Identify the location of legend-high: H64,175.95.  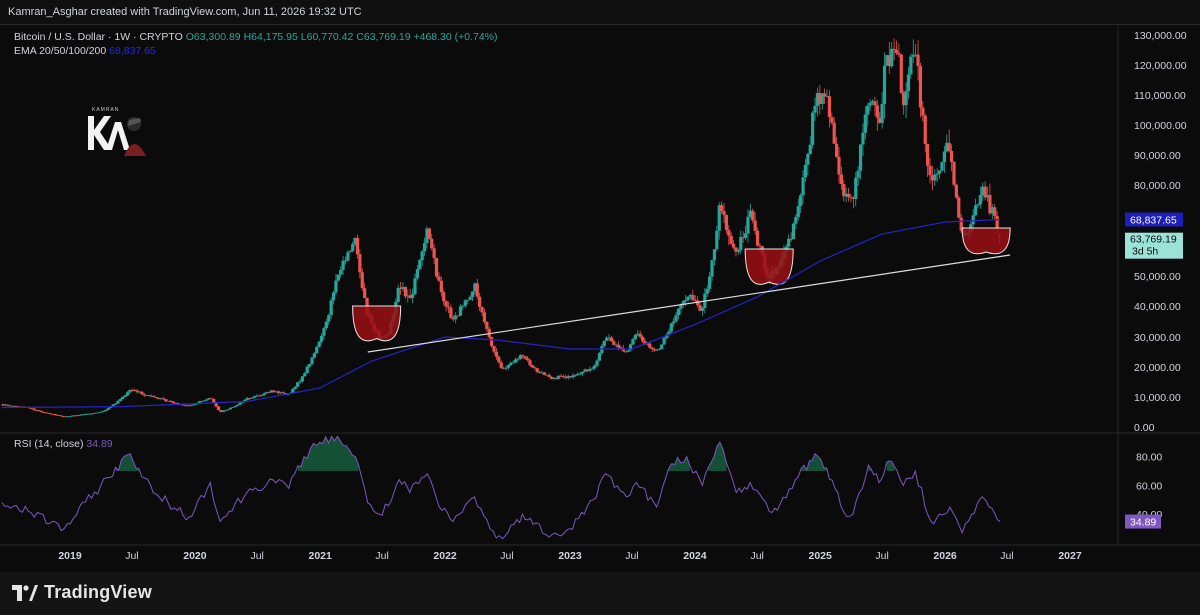
(270, 37).